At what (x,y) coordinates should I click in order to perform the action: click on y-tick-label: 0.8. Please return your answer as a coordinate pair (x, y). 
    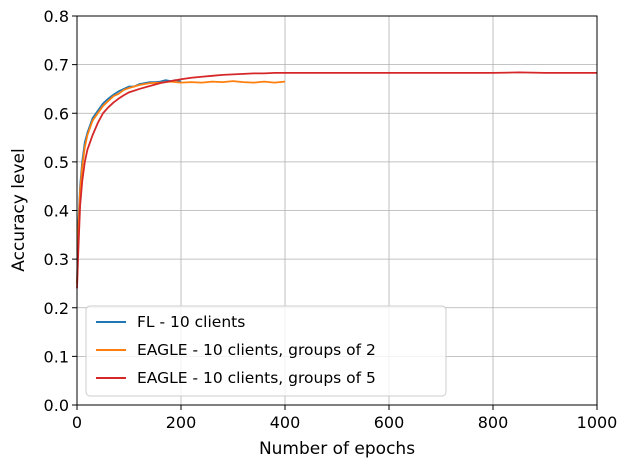
    Looking at the image, I should click on (56, 16).